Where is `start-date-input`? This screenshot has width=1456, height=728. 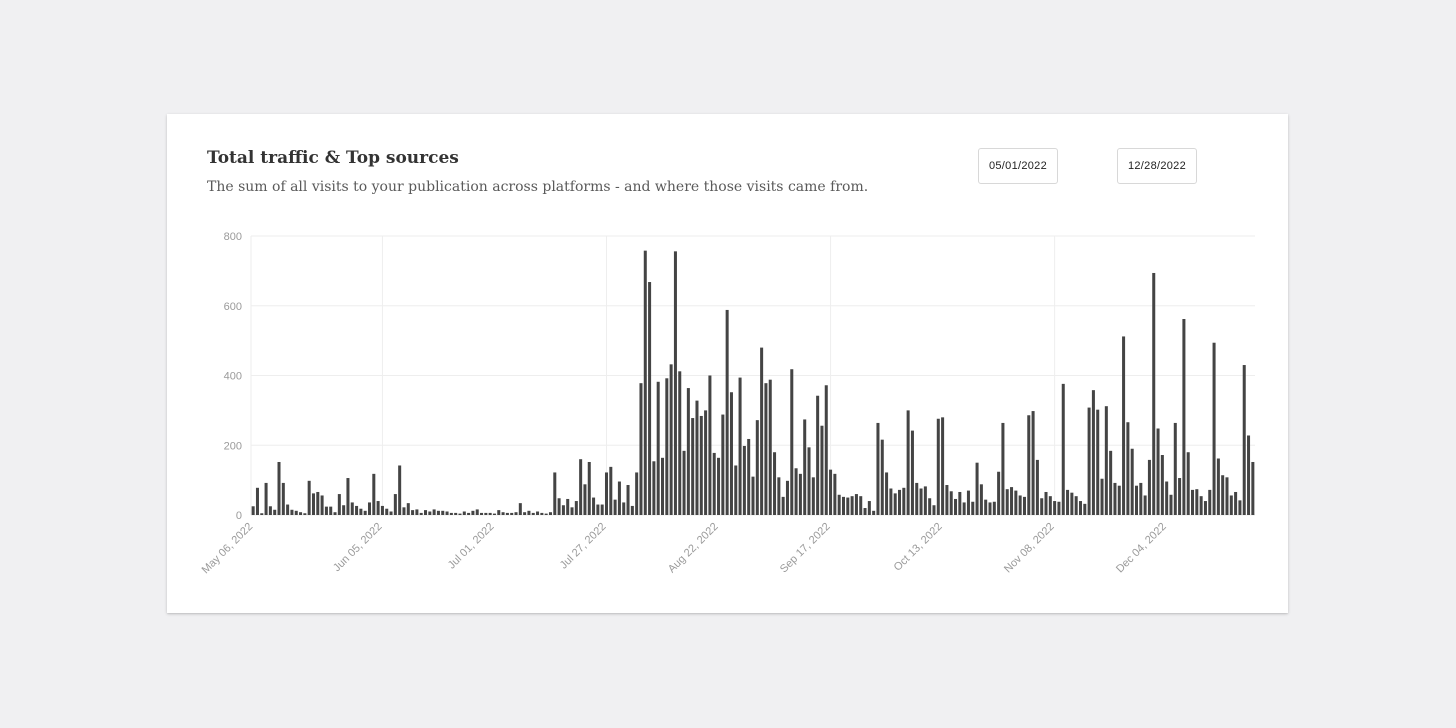 start-date-input is located at coordinates (1018, 166).